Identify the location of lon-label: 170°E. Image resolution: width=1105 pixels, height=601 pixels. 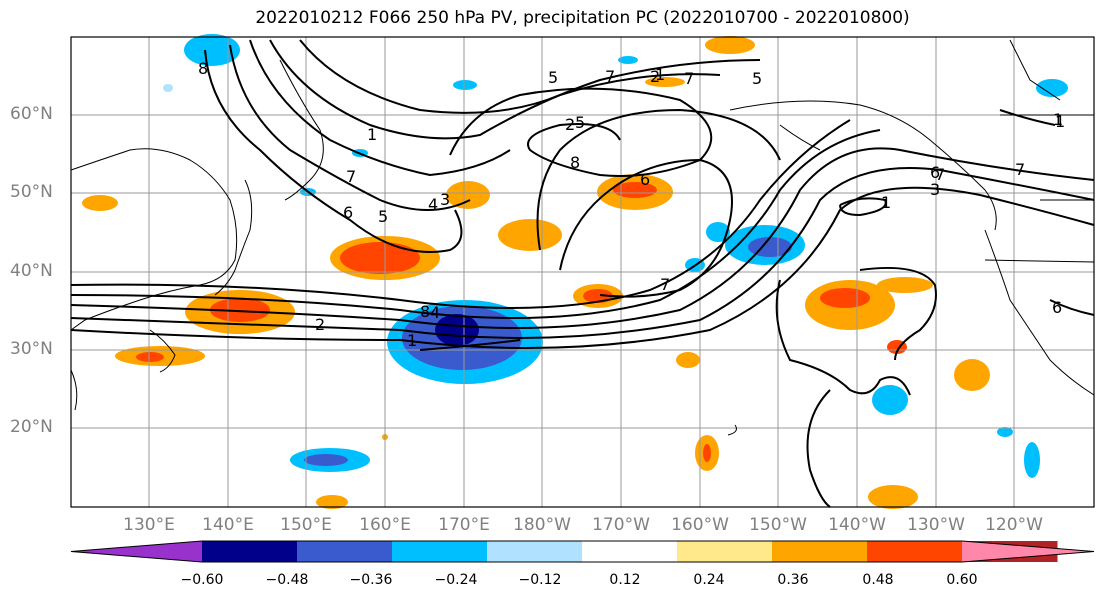
(464, 525).